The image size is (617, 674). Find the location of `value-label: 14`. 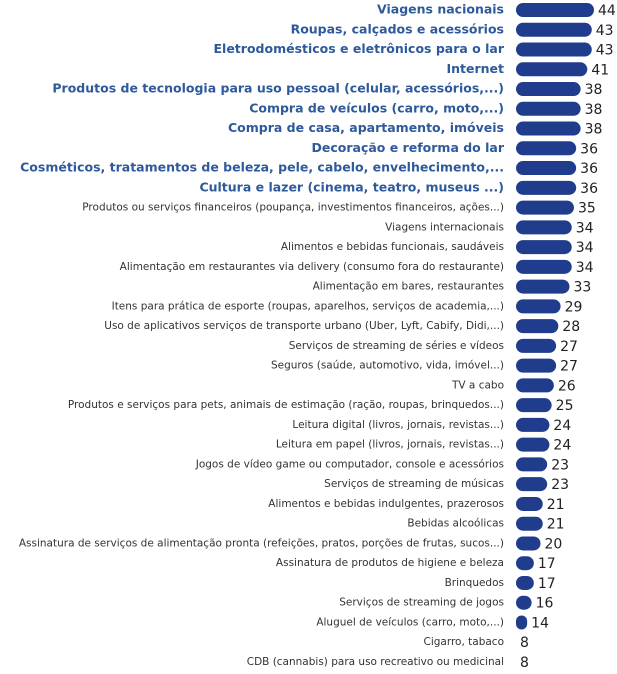

value-label: 14 is located at coordinates (540, 623).